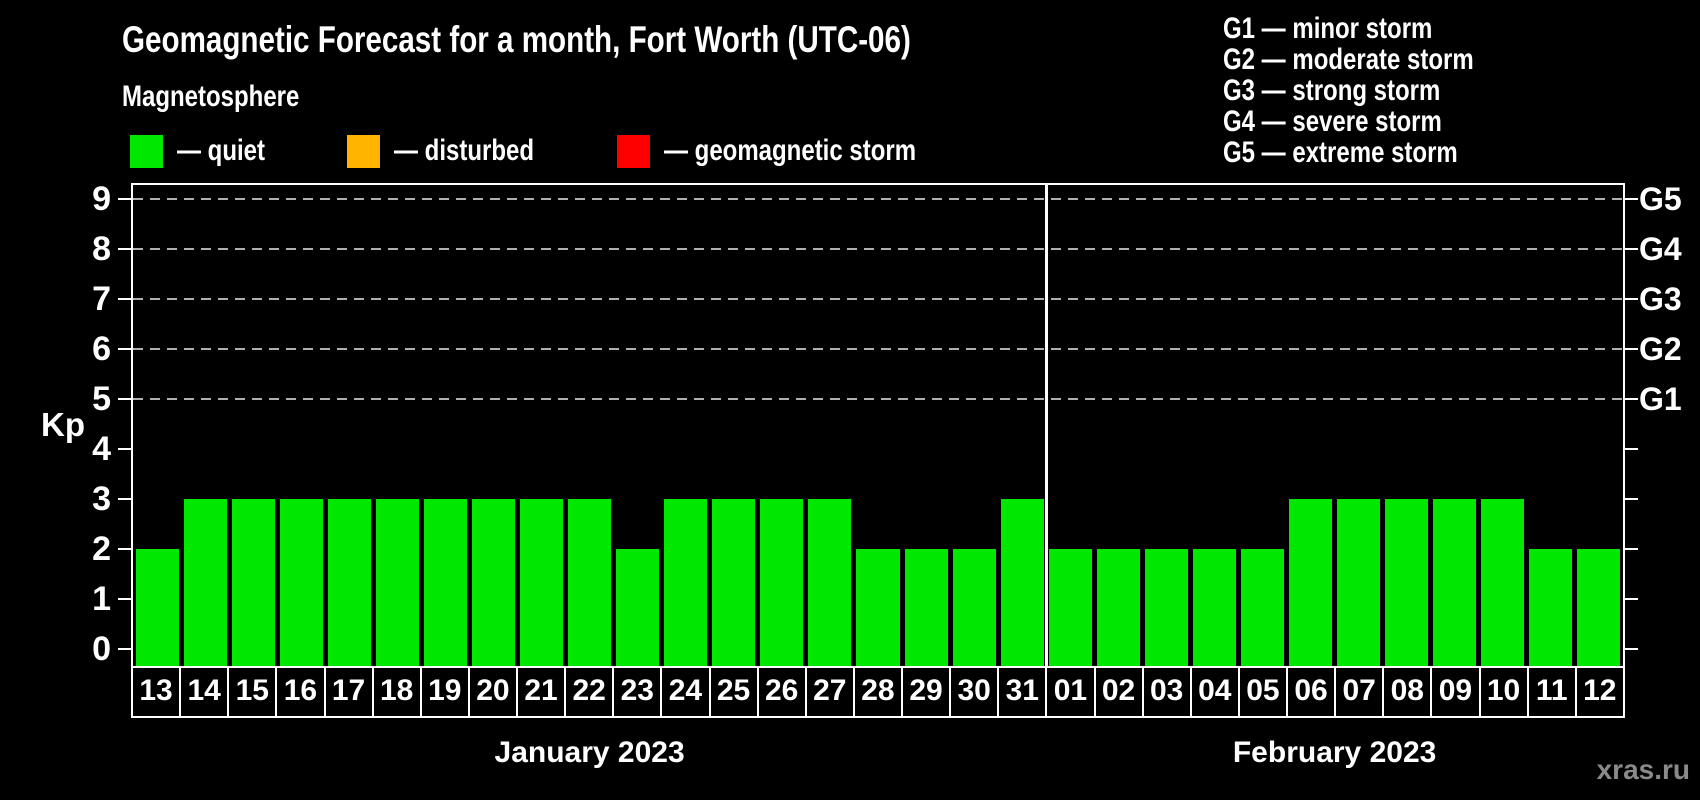 The height and width of the screenshot is (800, 1700). I want to click on day-label-09: 09, so click(1454, 692).